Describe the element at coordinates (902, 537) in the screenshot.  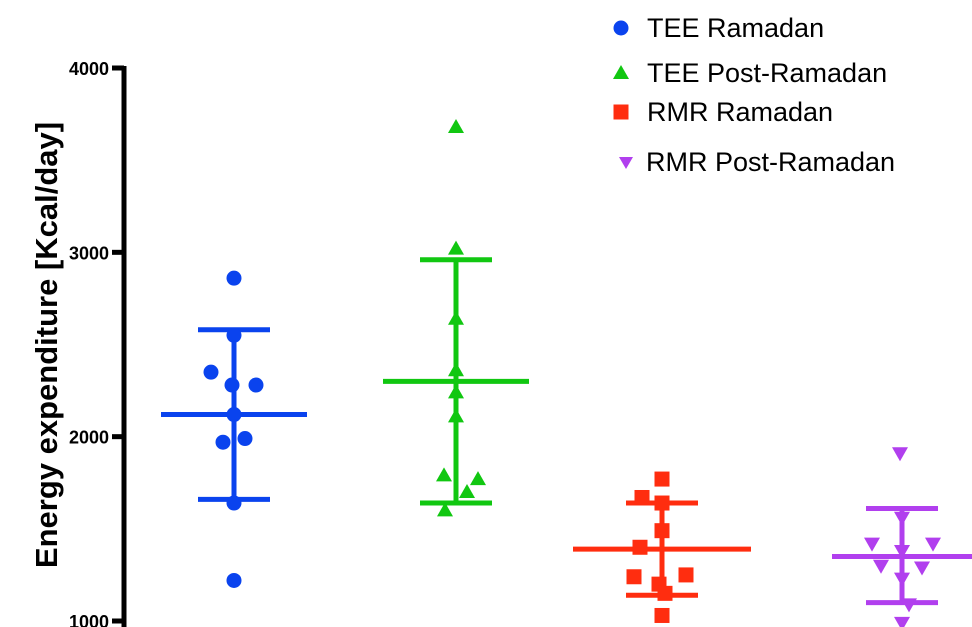
I see `series-rmr-post-ramadan` at that location.